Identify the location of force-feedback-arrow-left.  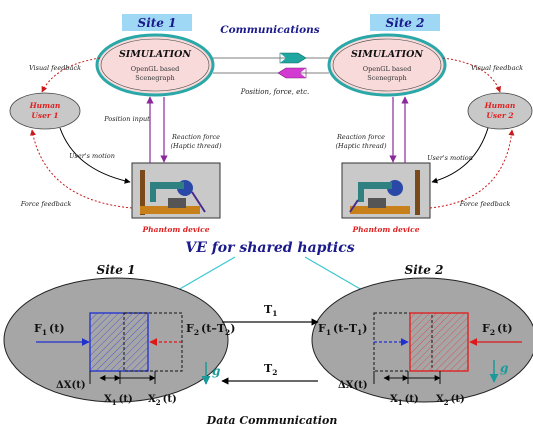
(81, 169).